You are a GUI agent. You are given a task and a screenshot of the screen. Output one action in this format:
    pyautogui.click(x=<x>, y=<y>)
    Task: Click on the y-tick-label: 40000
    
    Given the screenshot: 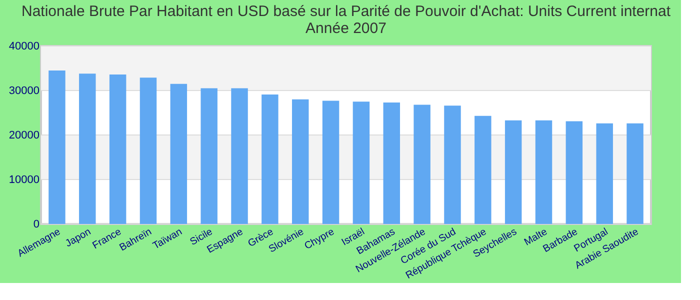 What is the action you would take?
    pyautogui.click(x=24, y=46)
    